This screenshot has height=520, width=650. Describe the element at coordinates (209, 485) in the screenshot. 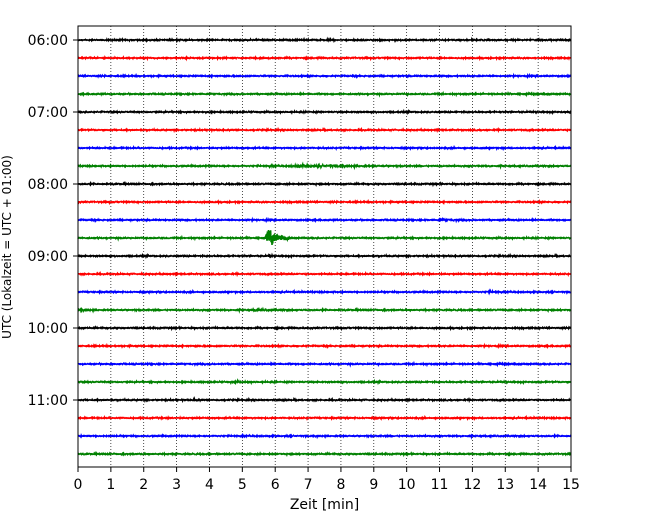

I see `x-tick-label-4: 4` at that location.